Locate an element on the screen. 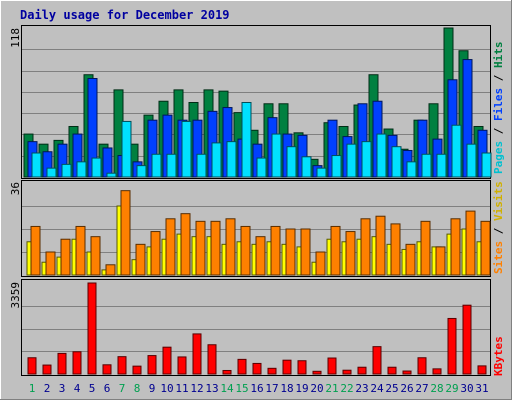  day-label: 12 is located at coordinates (196, 388).